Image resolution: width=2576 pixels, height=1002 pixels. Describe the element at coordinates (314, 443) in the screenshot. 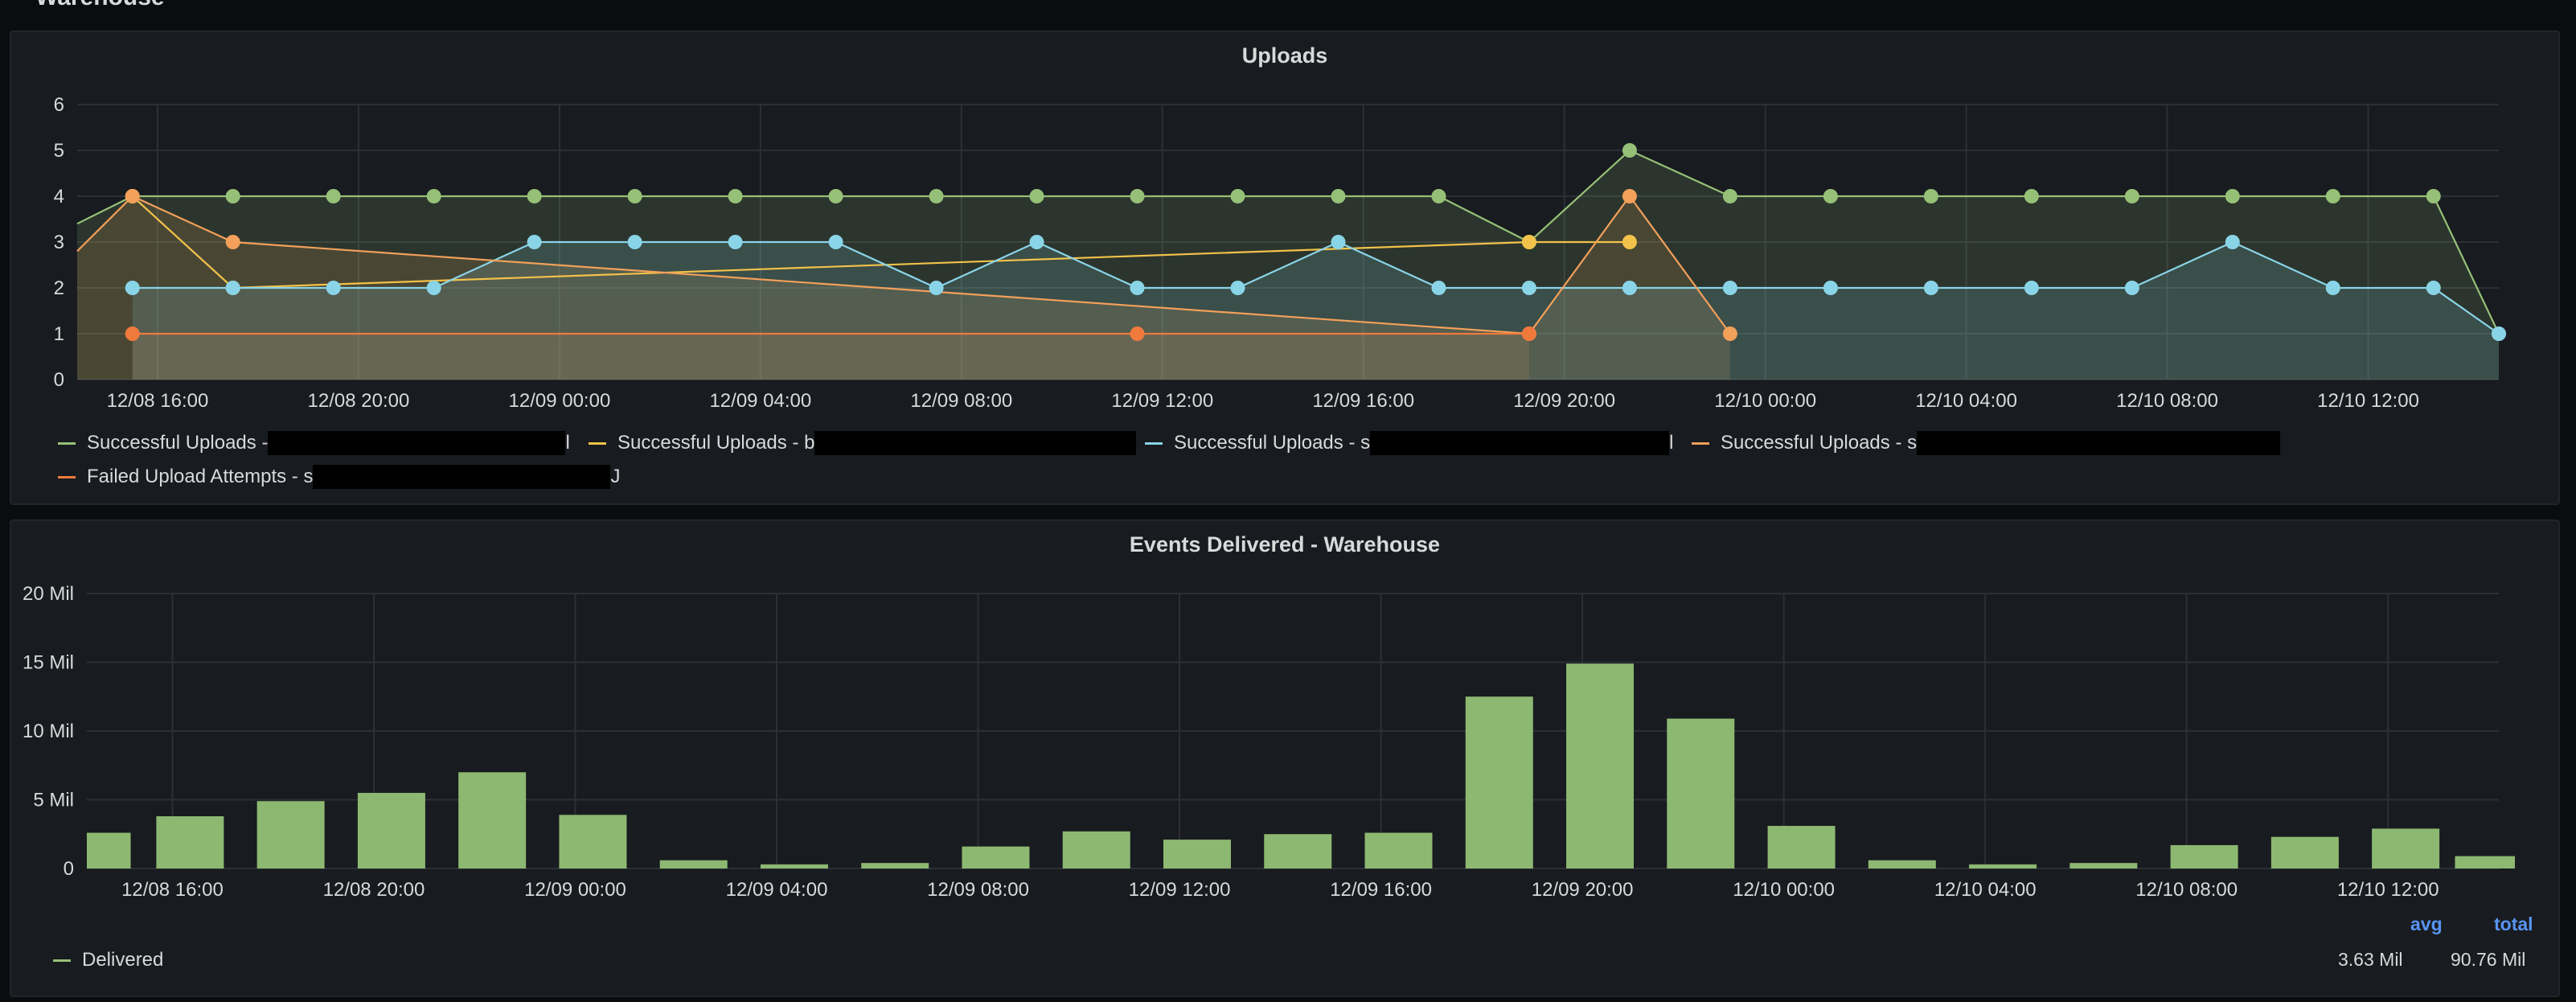

I see `legend-item-successful-uploads-1: Successful Uploads - l` at that location.